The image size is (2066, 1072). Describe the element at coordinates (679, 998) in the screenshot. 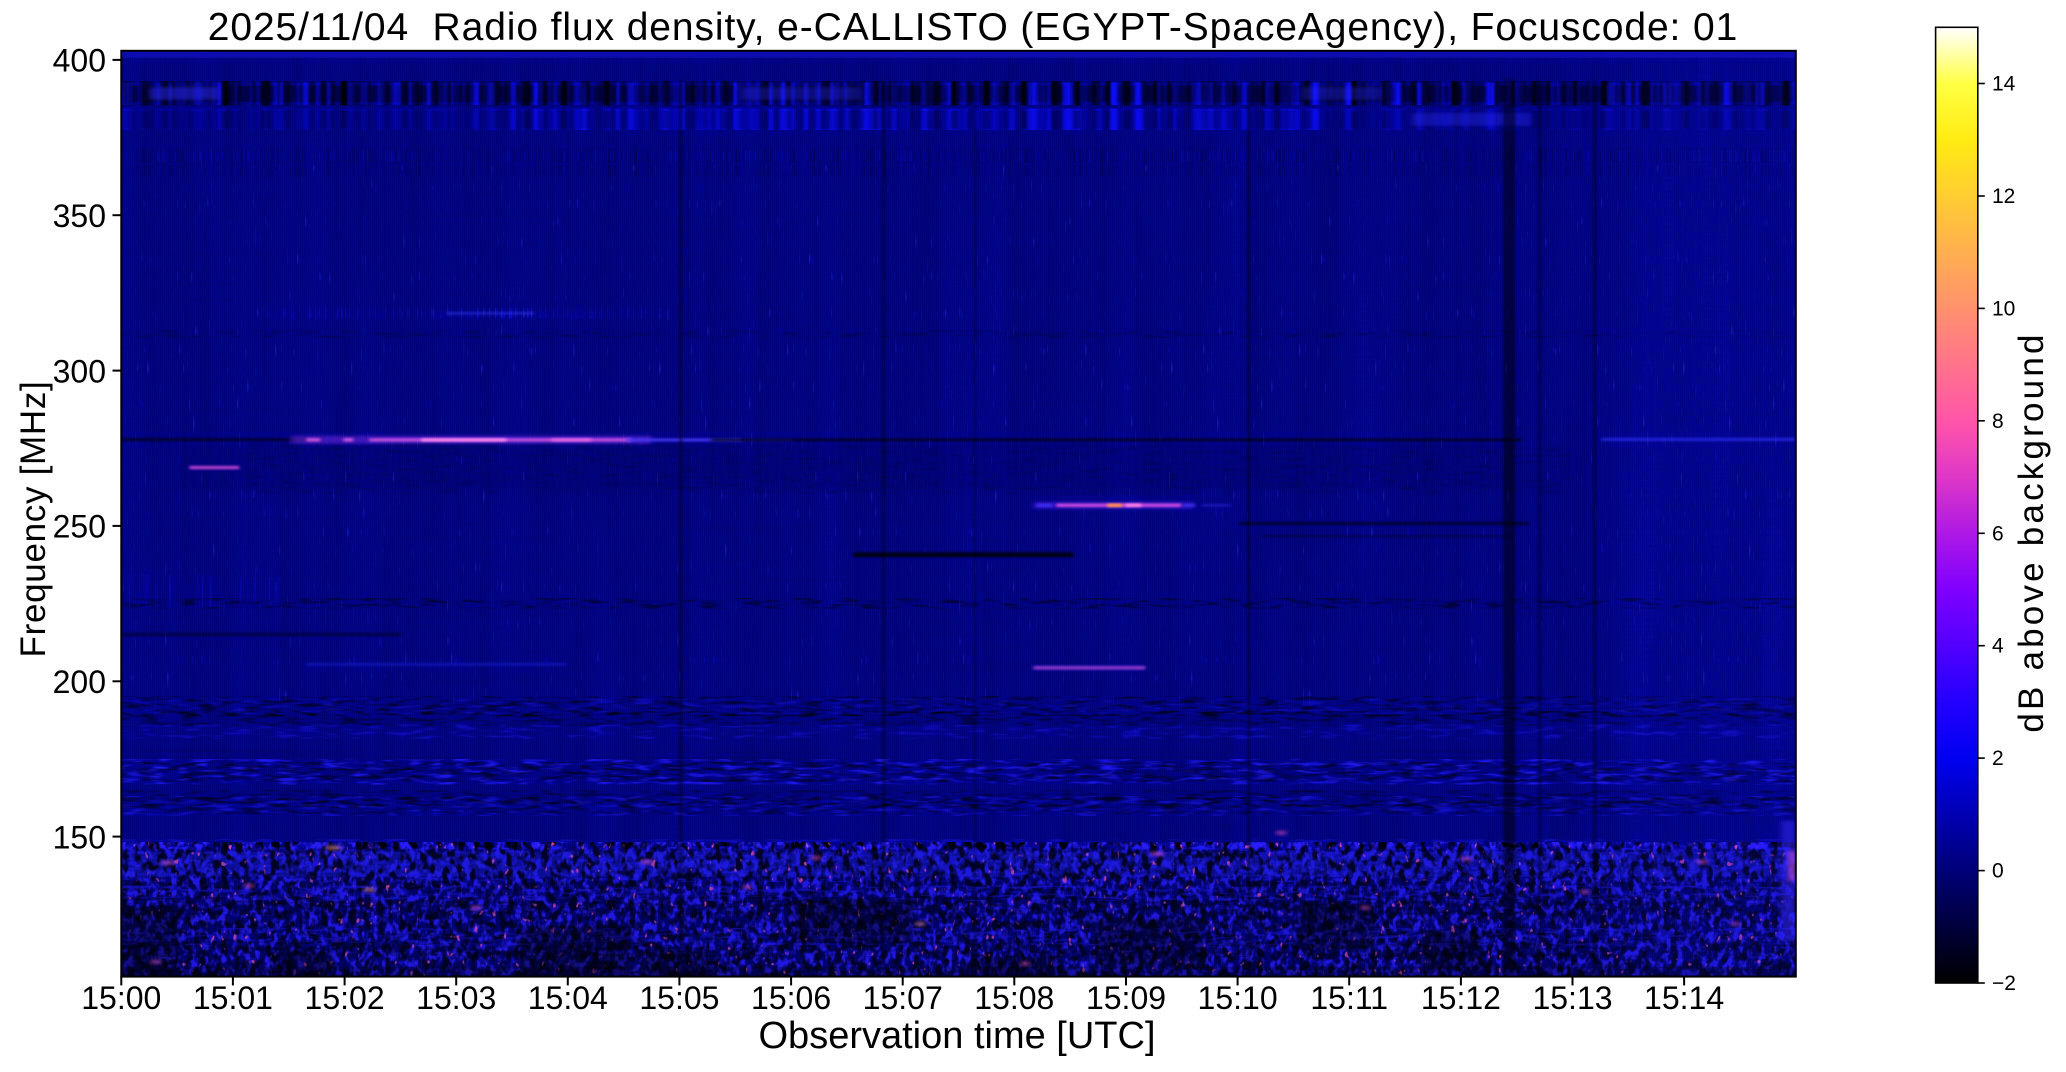

I see `svg-text: 15:05` at that location.